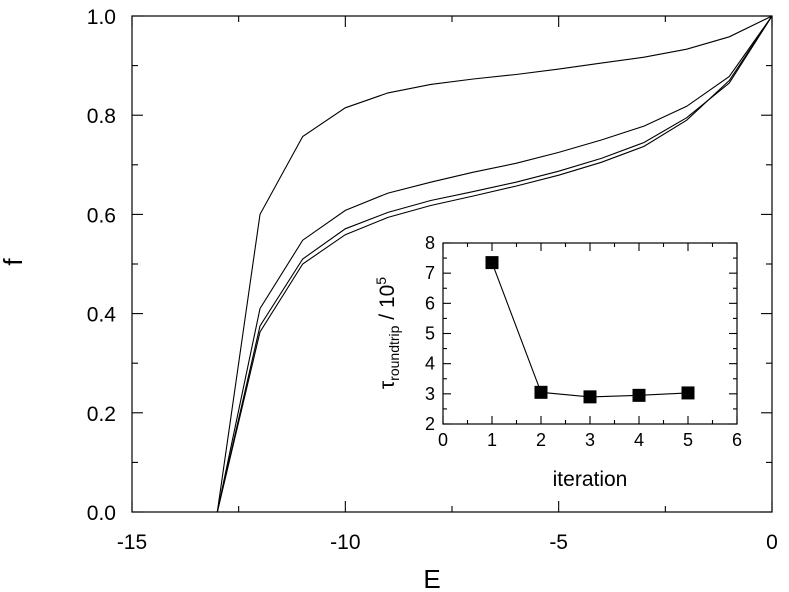 This screenshot has height=592, width=789. Describe the element at coordinates (737, 440) in the screenshot. I see `x-tick-label: 6` at that location.